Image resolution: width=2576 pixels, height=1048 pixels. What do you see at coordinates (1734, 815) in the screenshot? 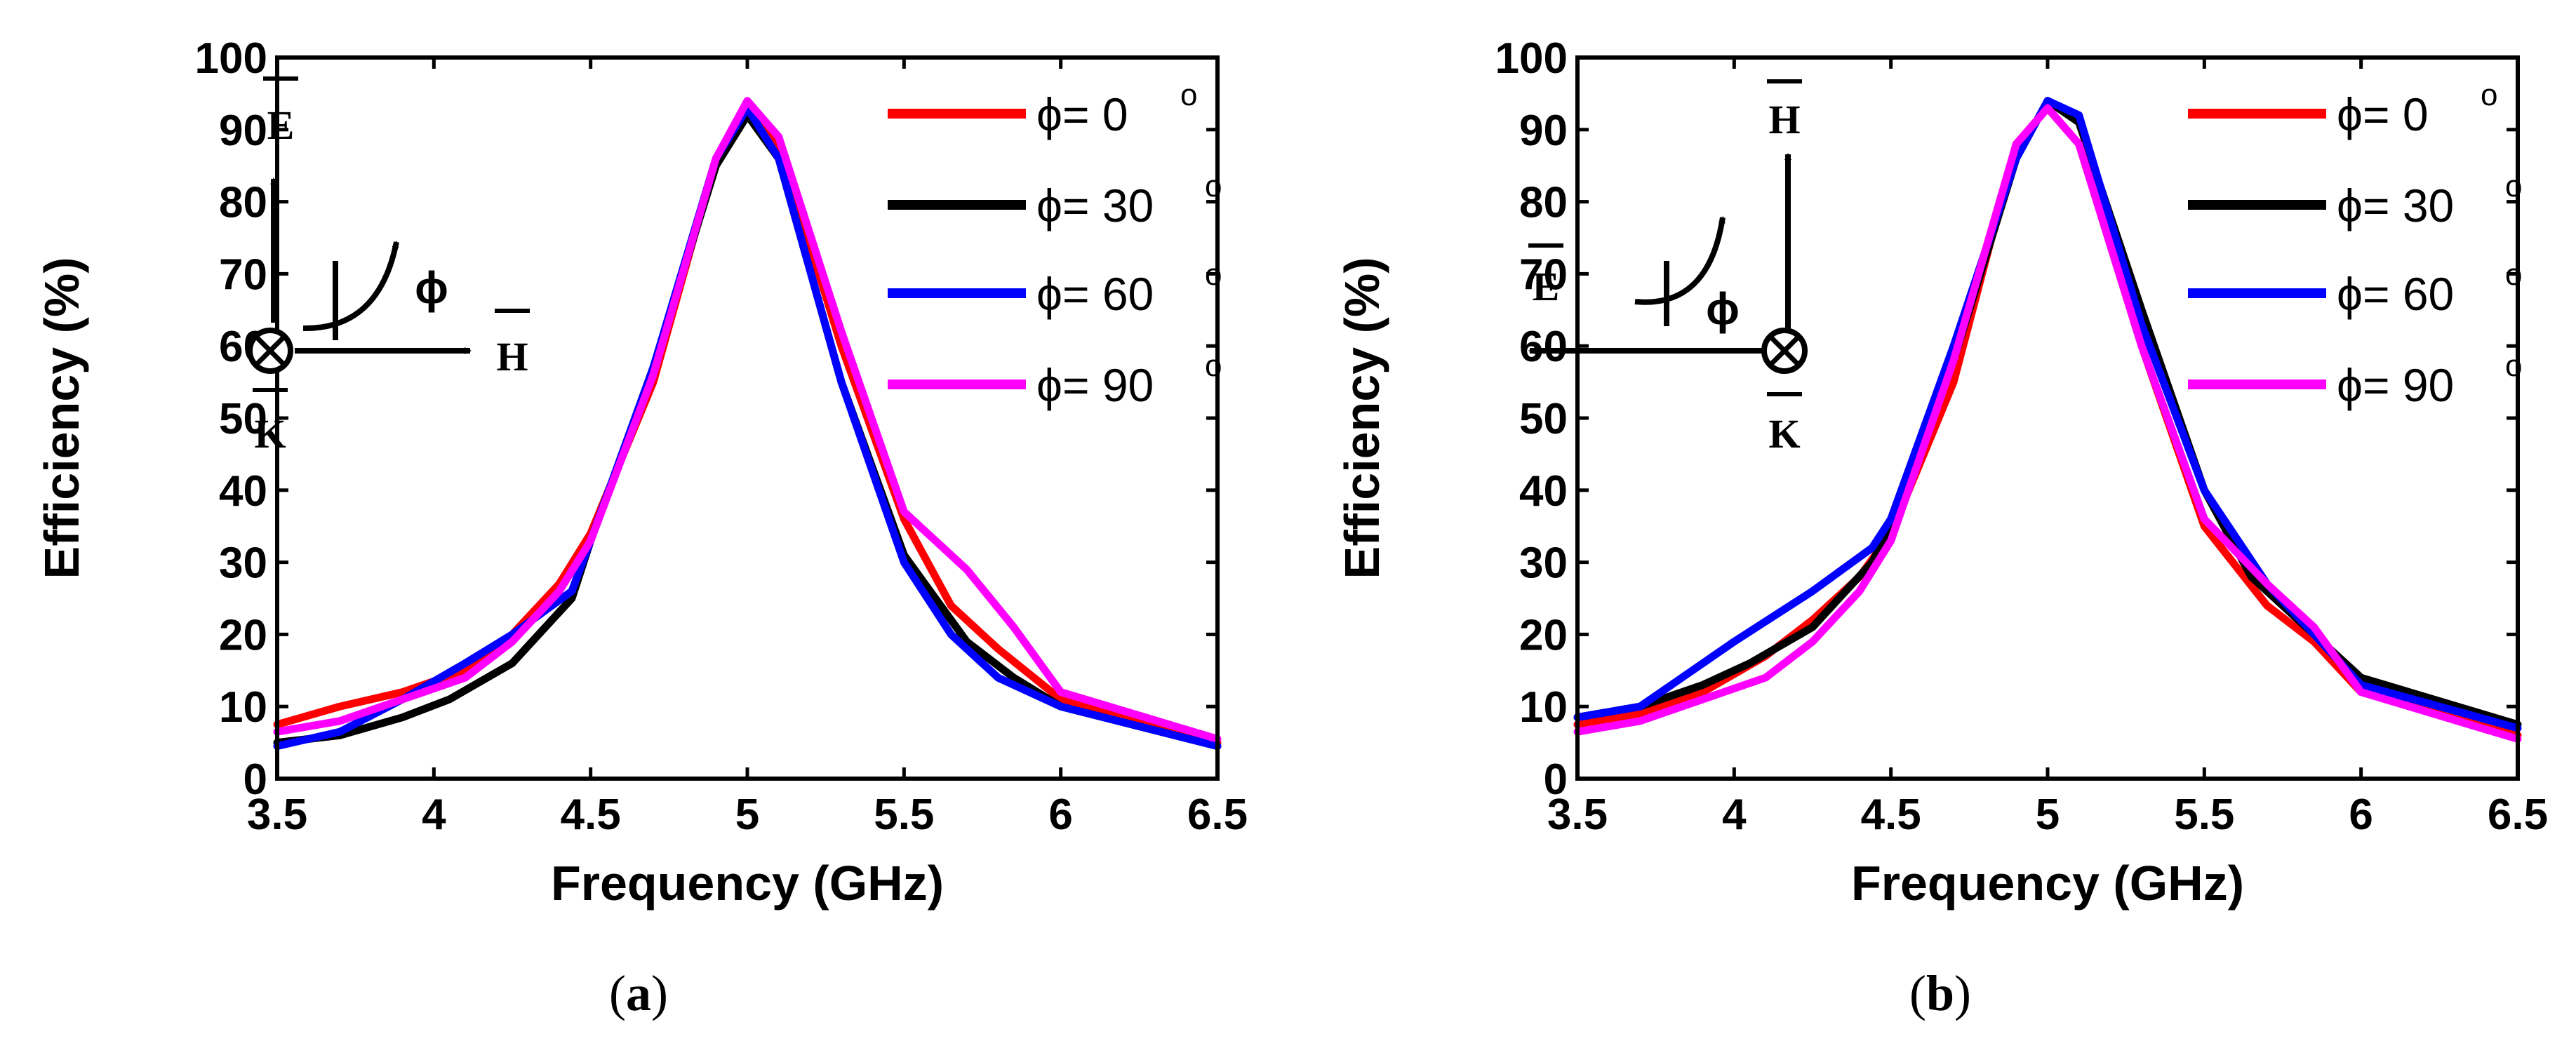
I see `x-tick-label-b-1: 4` at bounding box center [1734, 815].